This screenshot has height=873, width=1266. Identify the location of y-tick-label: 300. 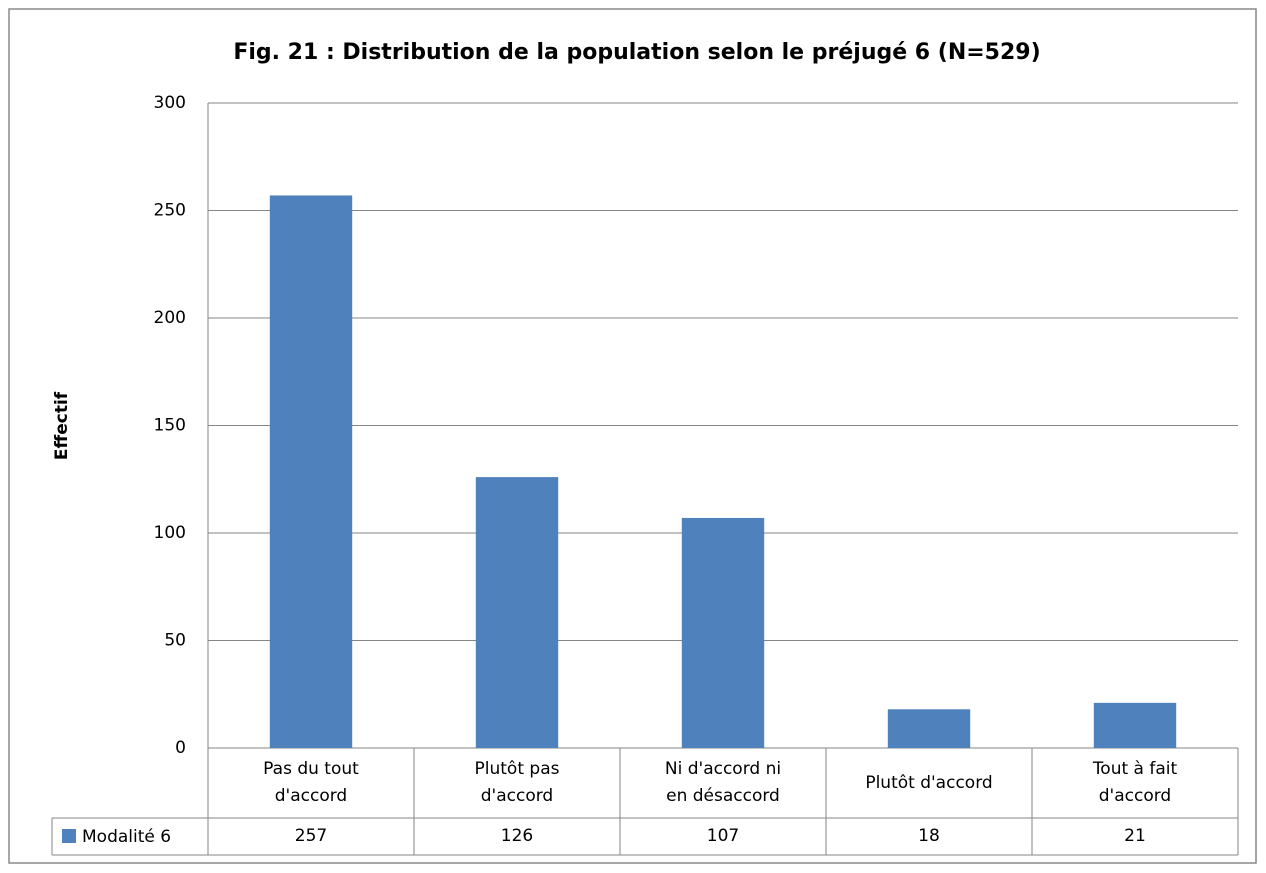
(170, 103).